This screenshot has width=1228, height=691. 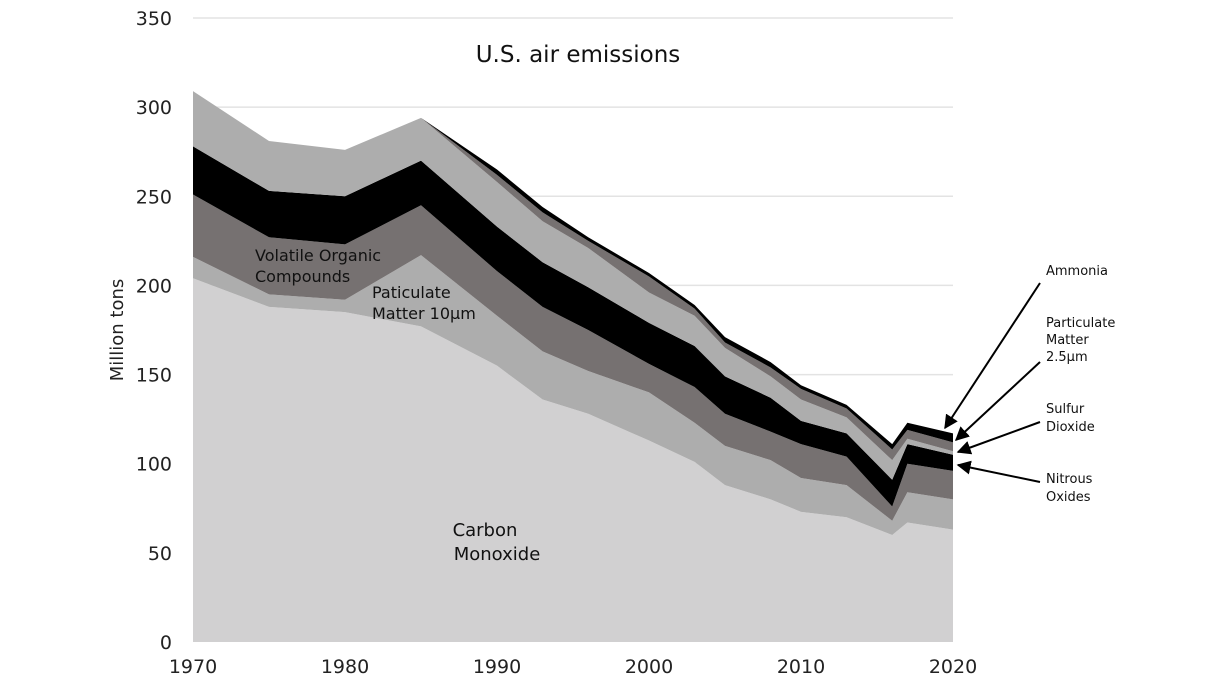 I want to click on y-tick-label: 250, so click(x=154, y=197).